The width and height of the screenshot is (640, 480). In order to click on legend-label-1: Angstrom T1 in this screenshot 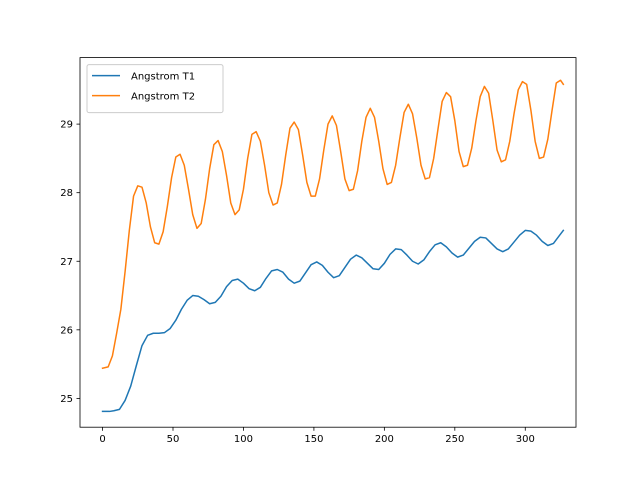, I will do `click(163, 77)`.